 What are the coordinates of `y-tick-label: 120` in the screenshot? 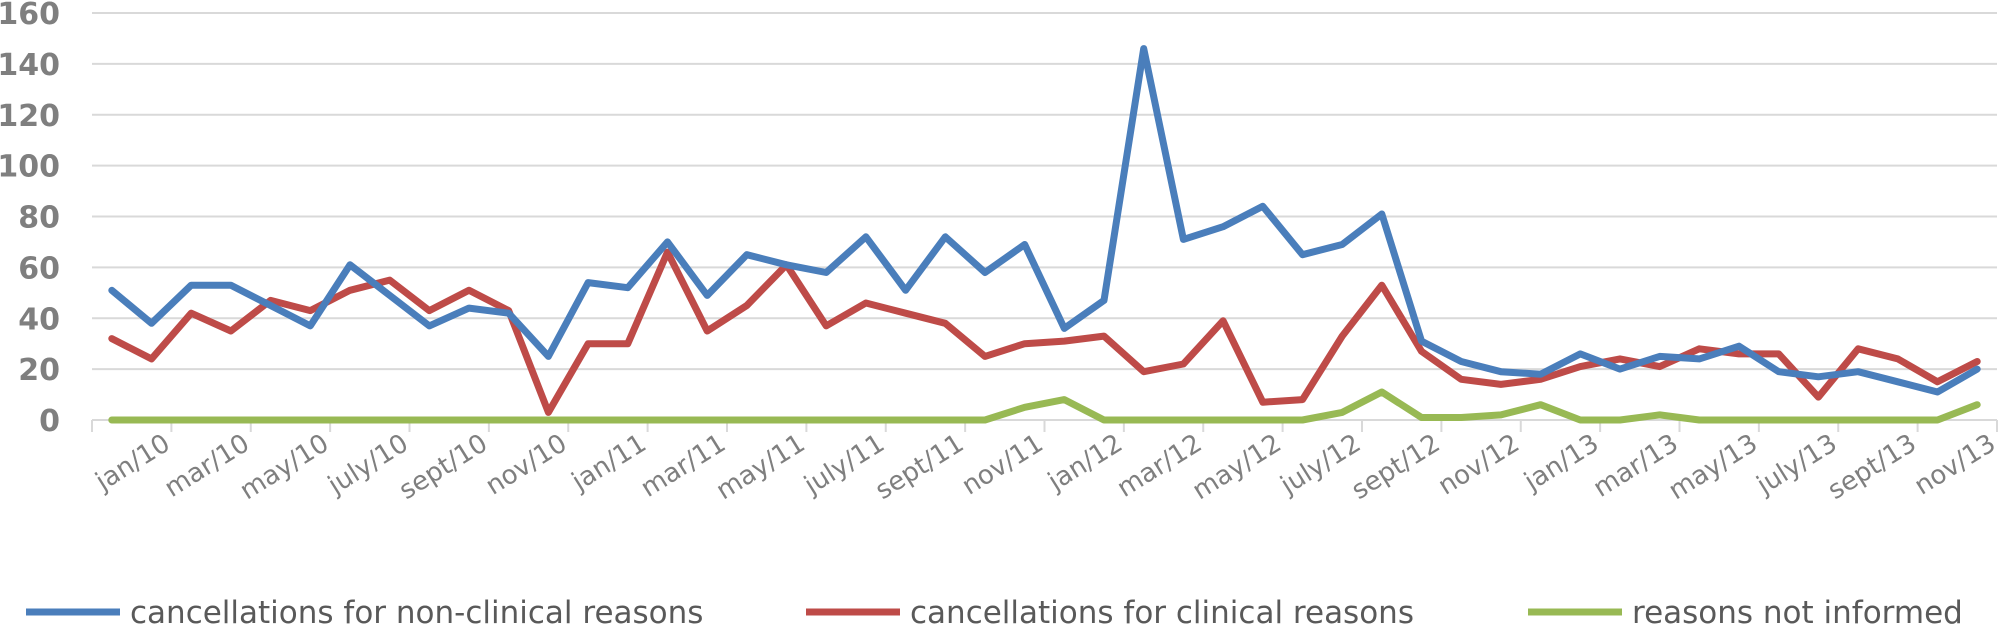 It's located at (30, 116).